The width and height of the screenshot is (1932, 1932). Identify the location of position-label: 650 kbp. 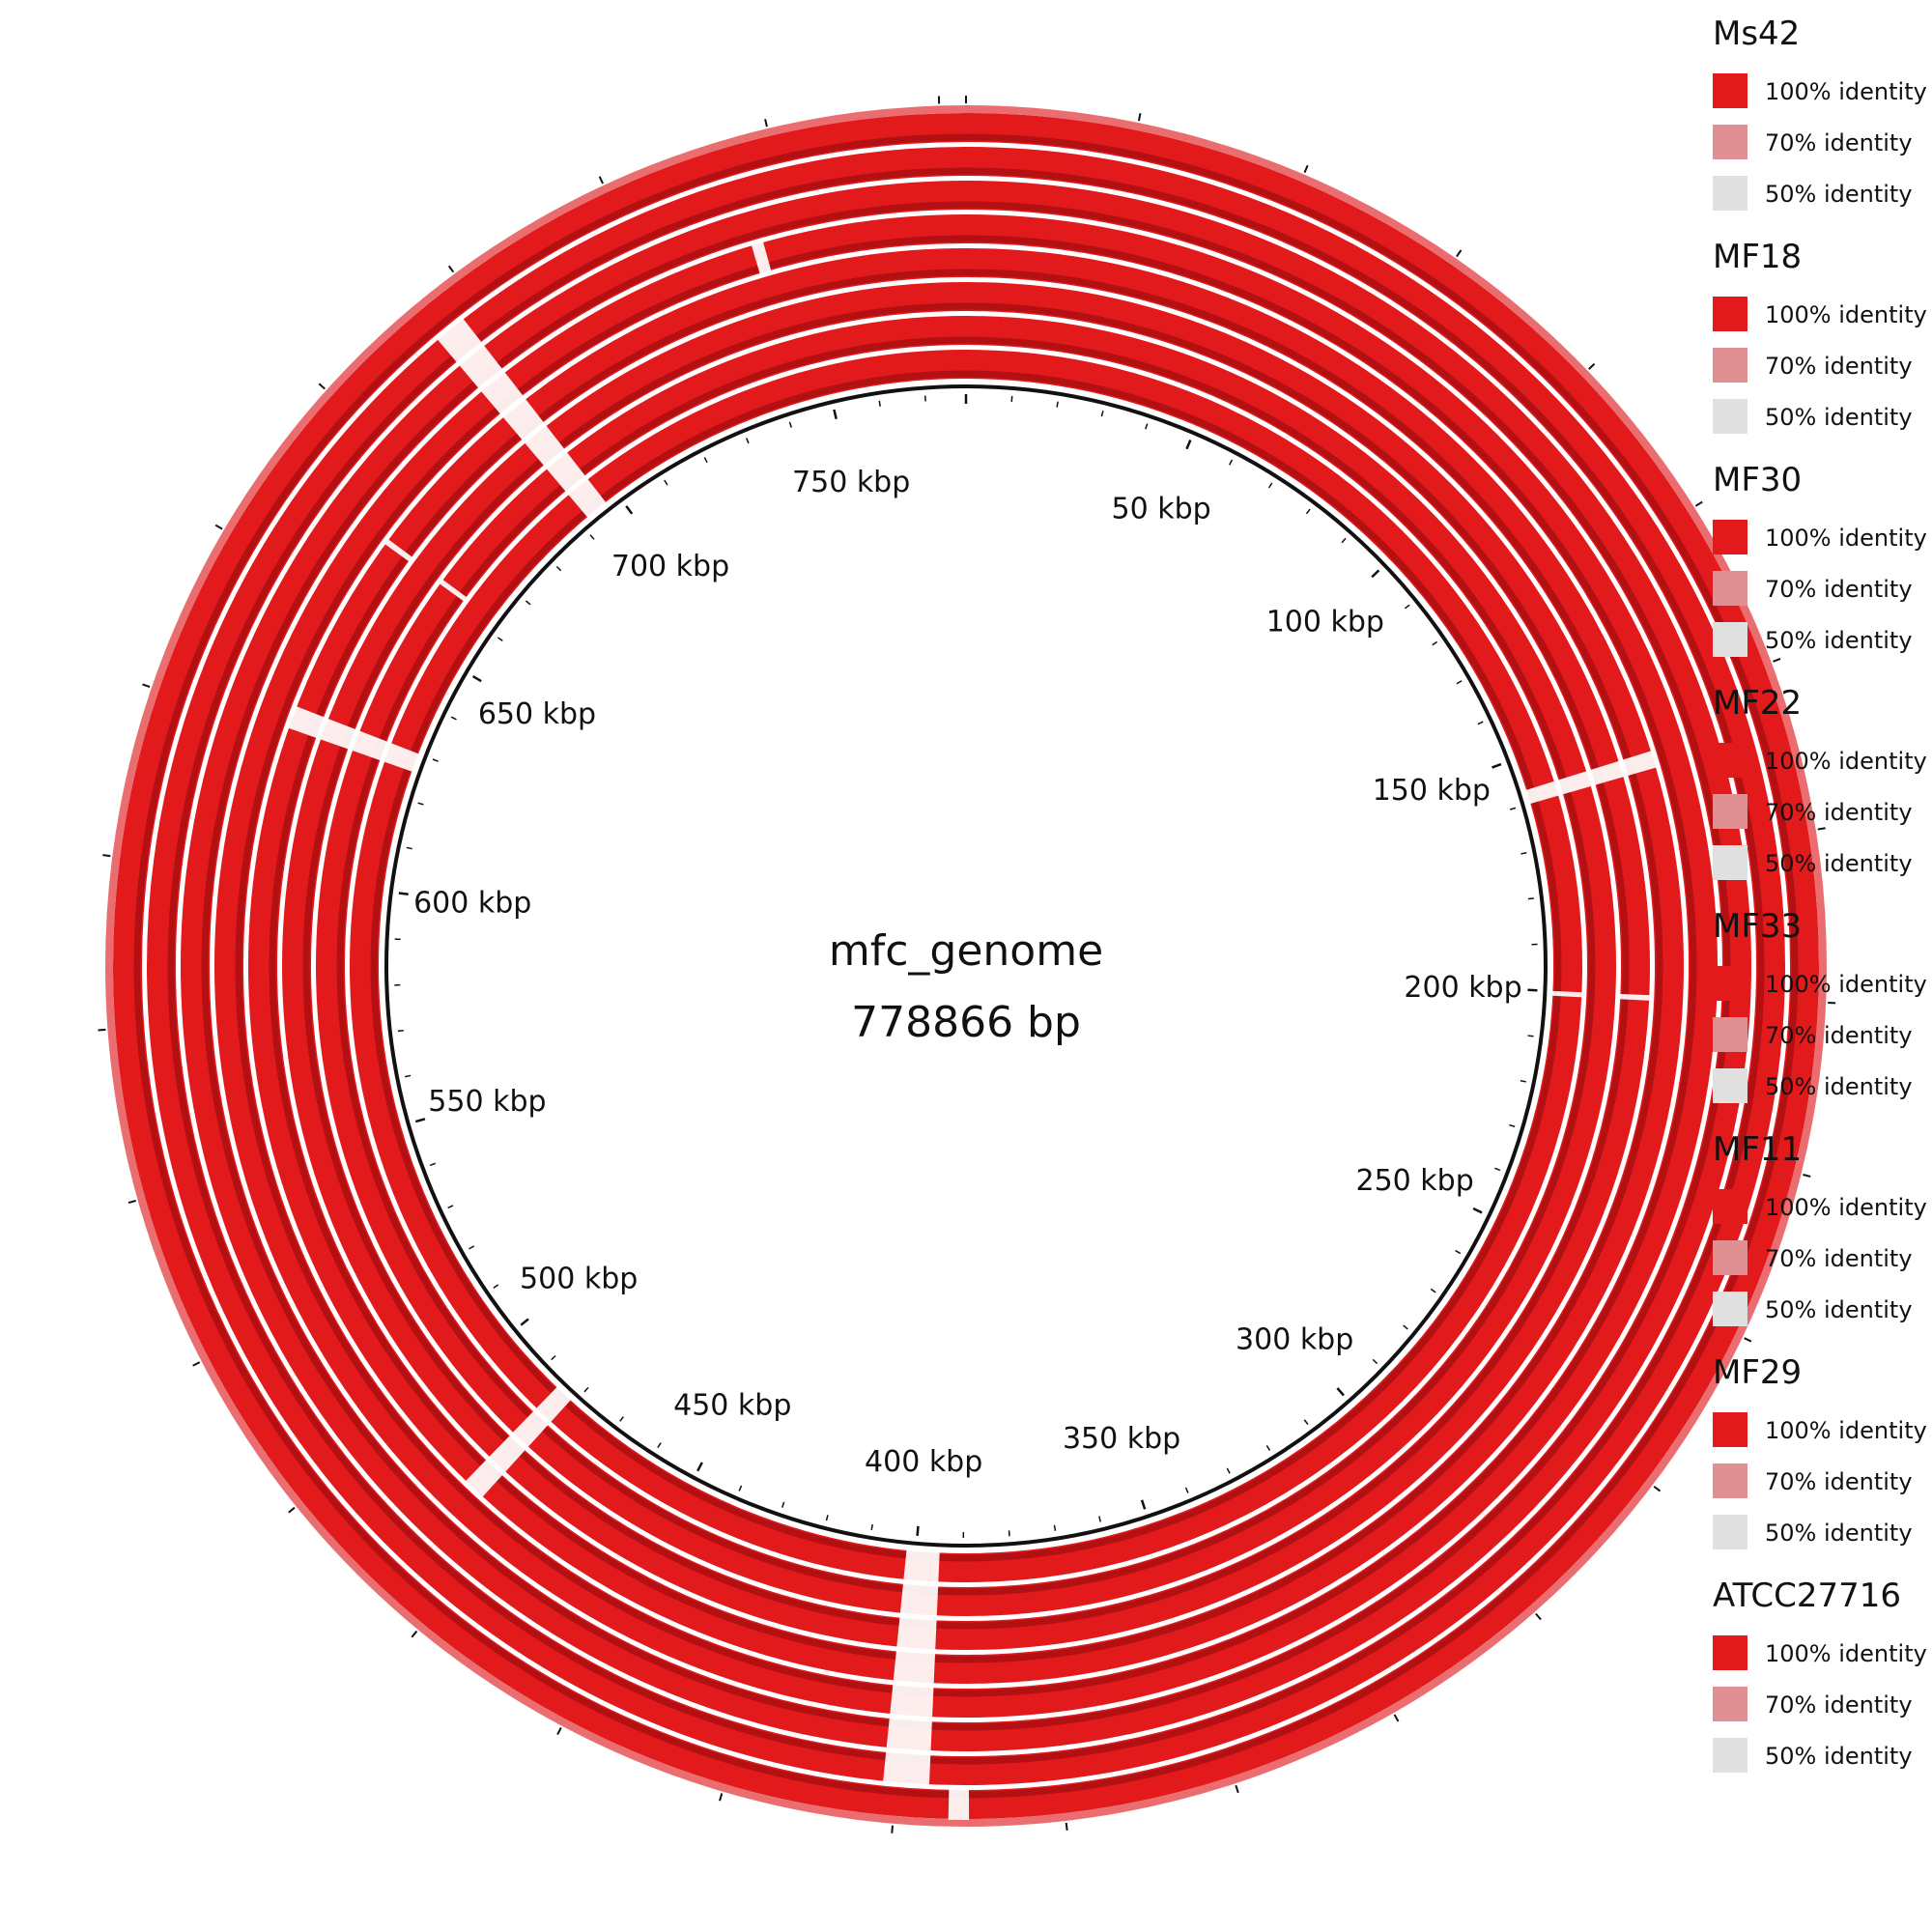
(537, 714).